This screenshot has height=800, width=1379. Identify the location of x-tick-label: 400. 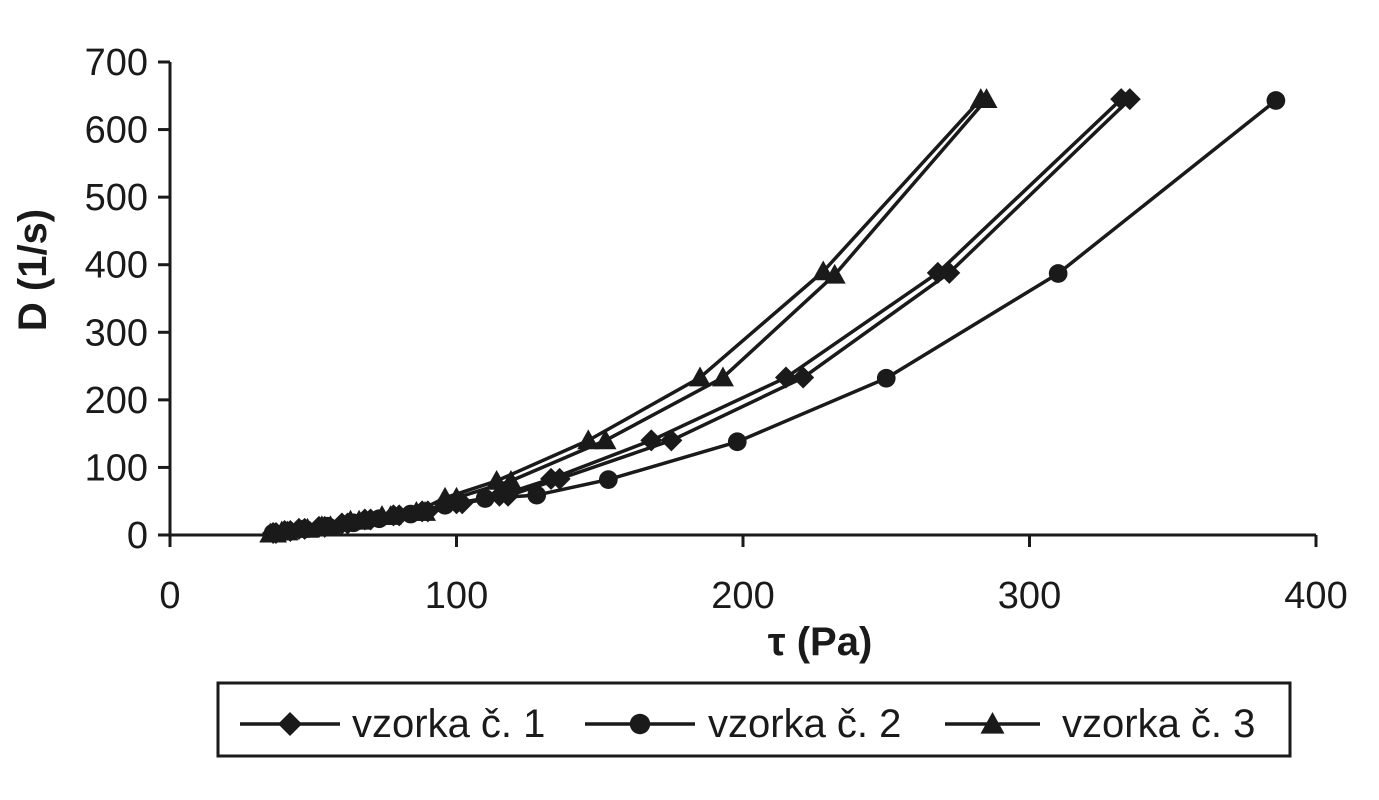
(1315, 596).